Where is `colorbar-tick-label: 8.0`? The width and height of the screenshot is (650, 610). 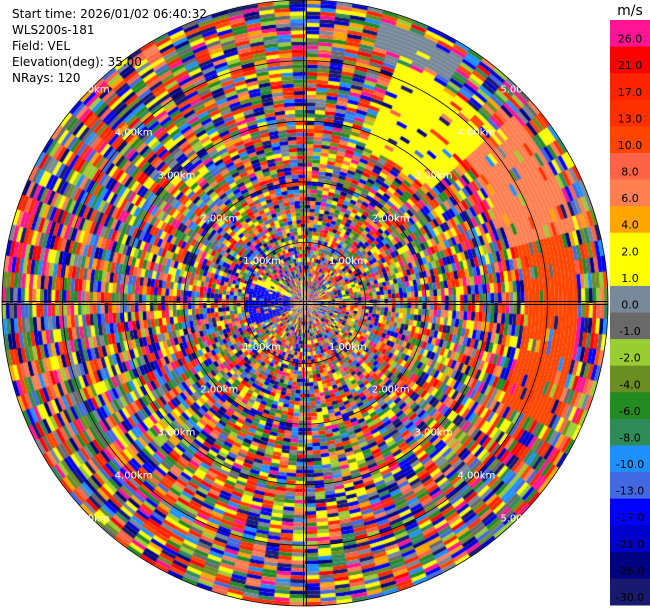
colorbar-tick-label: 8.0 is located at coordinates (630, 172).